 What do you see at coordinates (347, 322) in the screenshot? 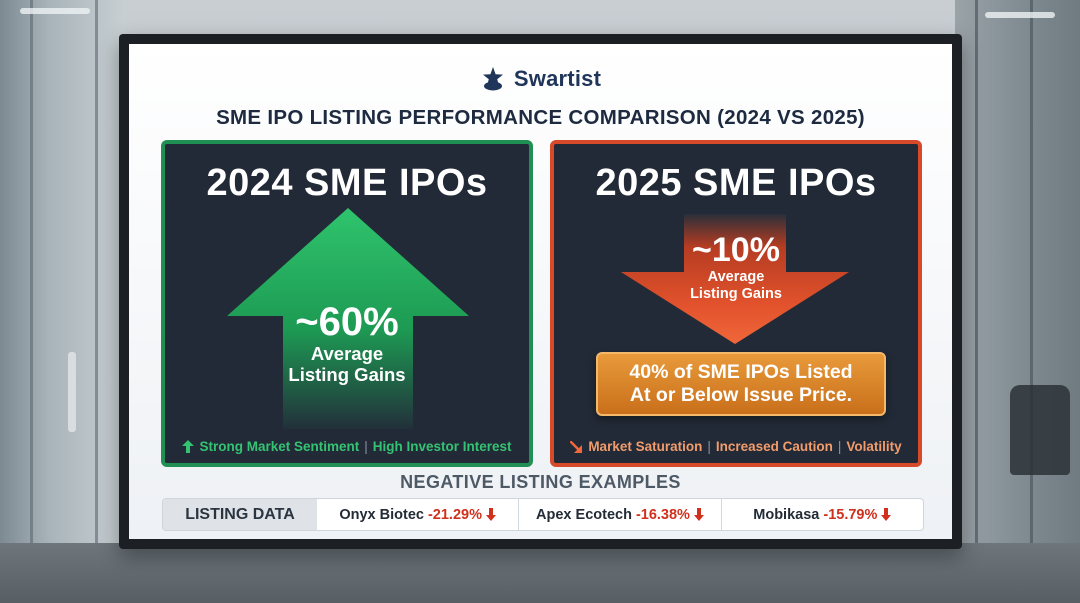
I see `gain-value-2024: ~60%` at bounding box center [347, 322].